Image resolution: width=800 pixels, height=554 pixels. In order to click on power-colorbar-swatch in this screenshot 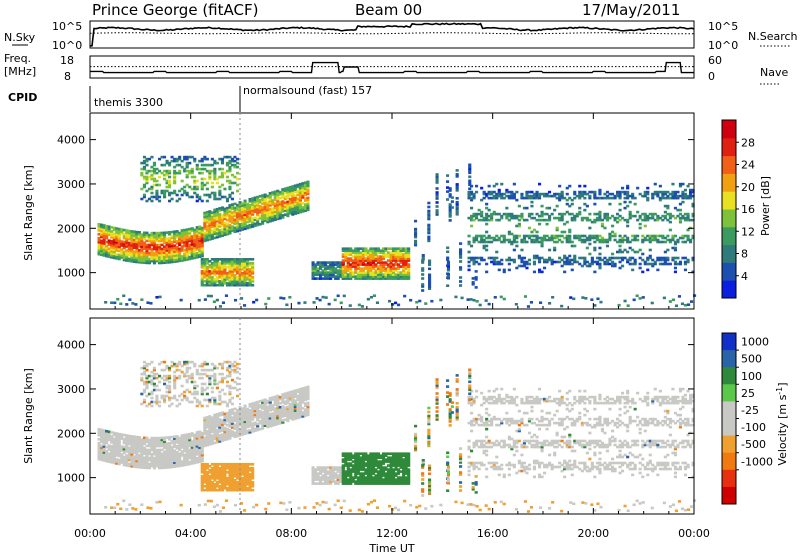, I will do `click(729, 182)`.